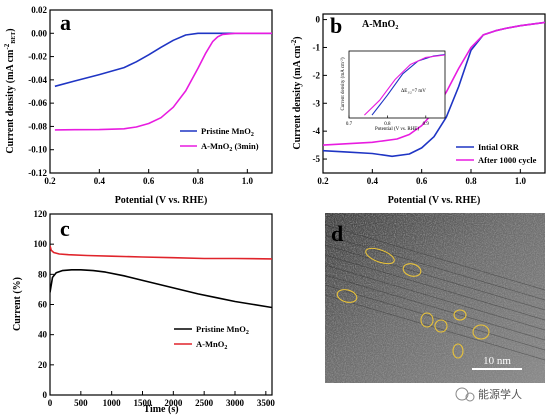 This screenshot has width=550, height=415. Describe the element at coordinates (499, 147) in the screenshot. I see `panel-b-legend-label-0: Intial ORR` at that location.